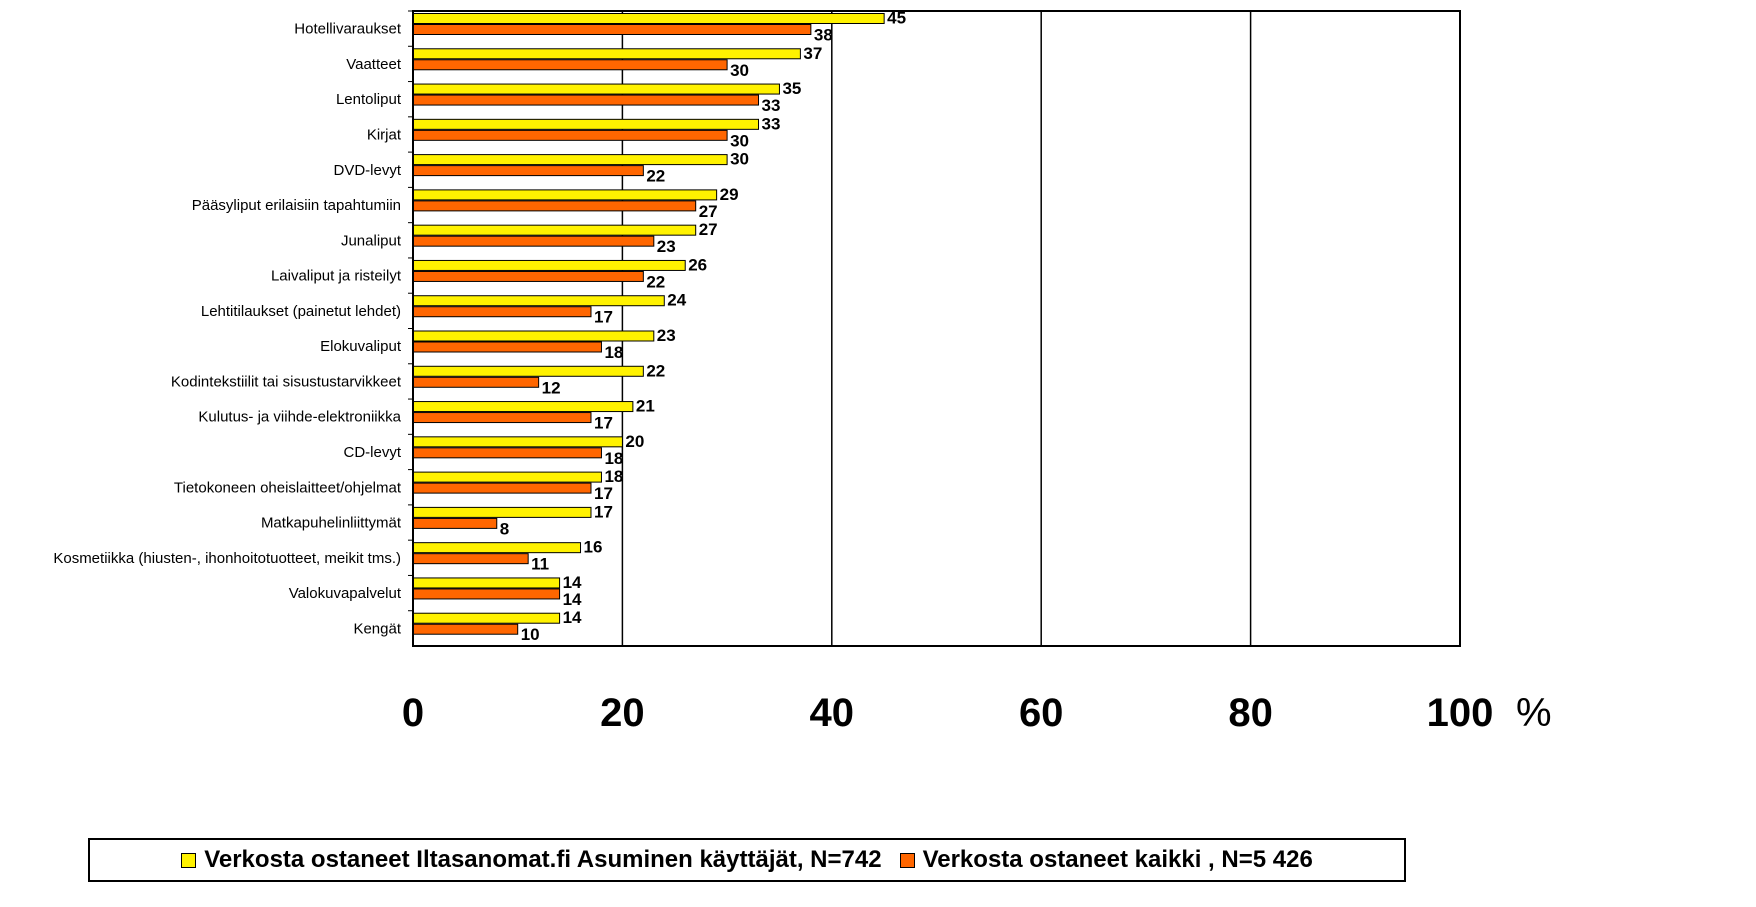  Describe the element at coordinates (331, 523) in the screenshot. I see `category-label-14: Matkapuhelinliittymät` at that location.